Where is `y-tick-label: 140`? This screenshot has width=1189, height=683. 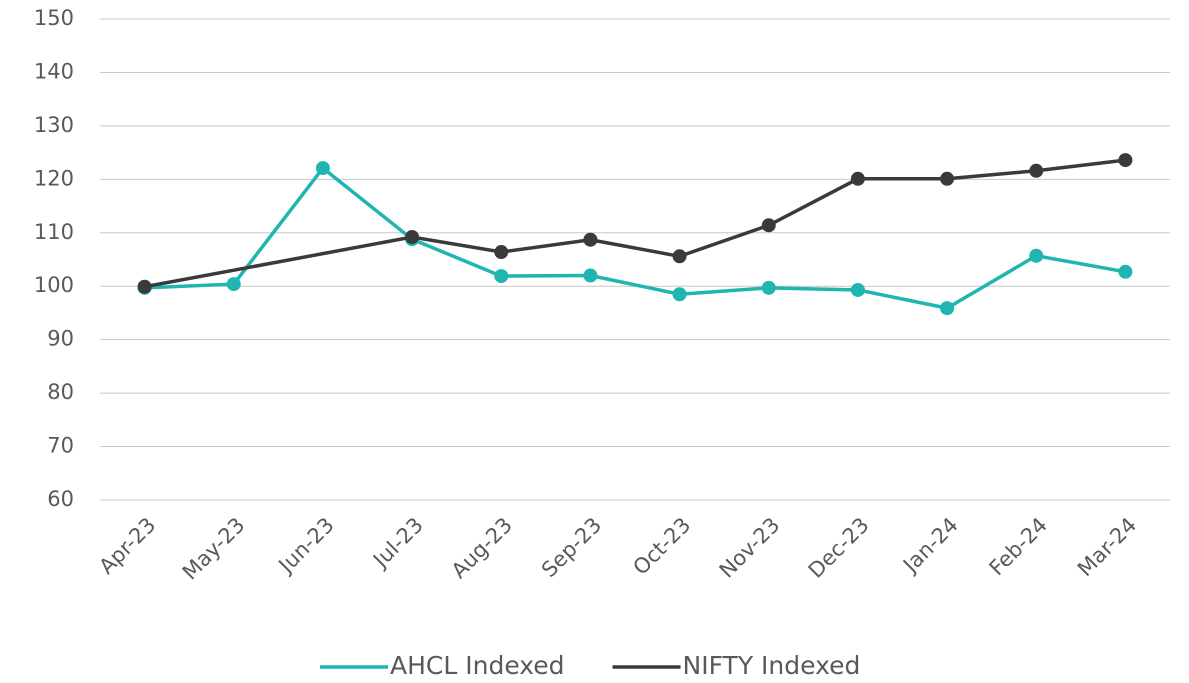 y-tick-label: 140 is located at coordinates (54, 71).